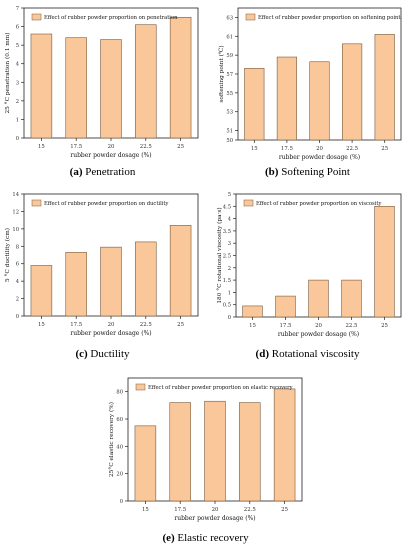 This screenshot has width=410, height=550. Describe the element at coordinates (229, 56) in the screenshot. I see `y-tick-label: 59` at that location.